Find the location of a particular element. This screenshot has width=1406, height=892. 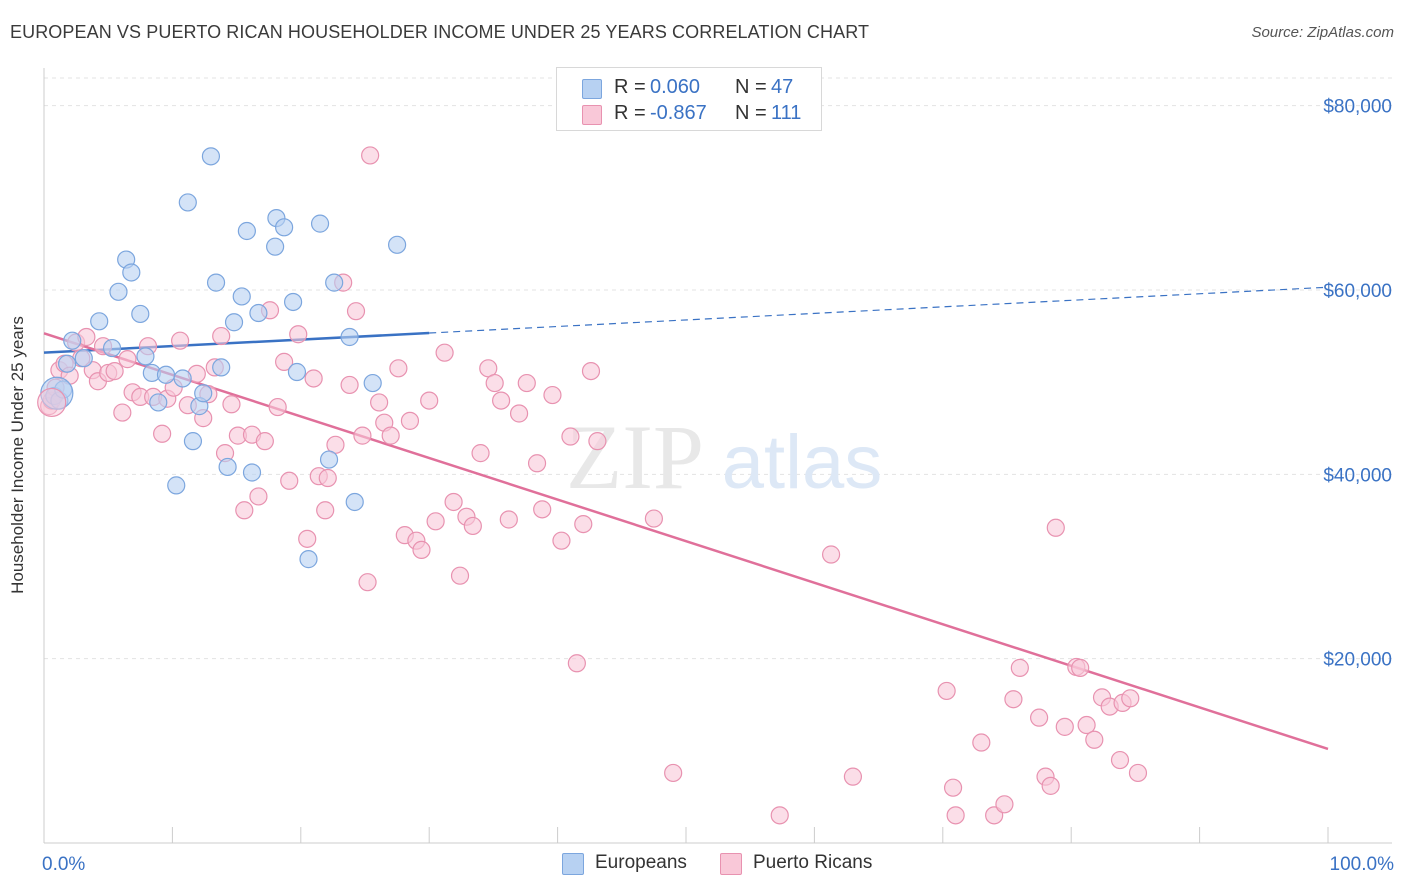

y-tick-label: $60,000 is located at coordinates (1357, 291).